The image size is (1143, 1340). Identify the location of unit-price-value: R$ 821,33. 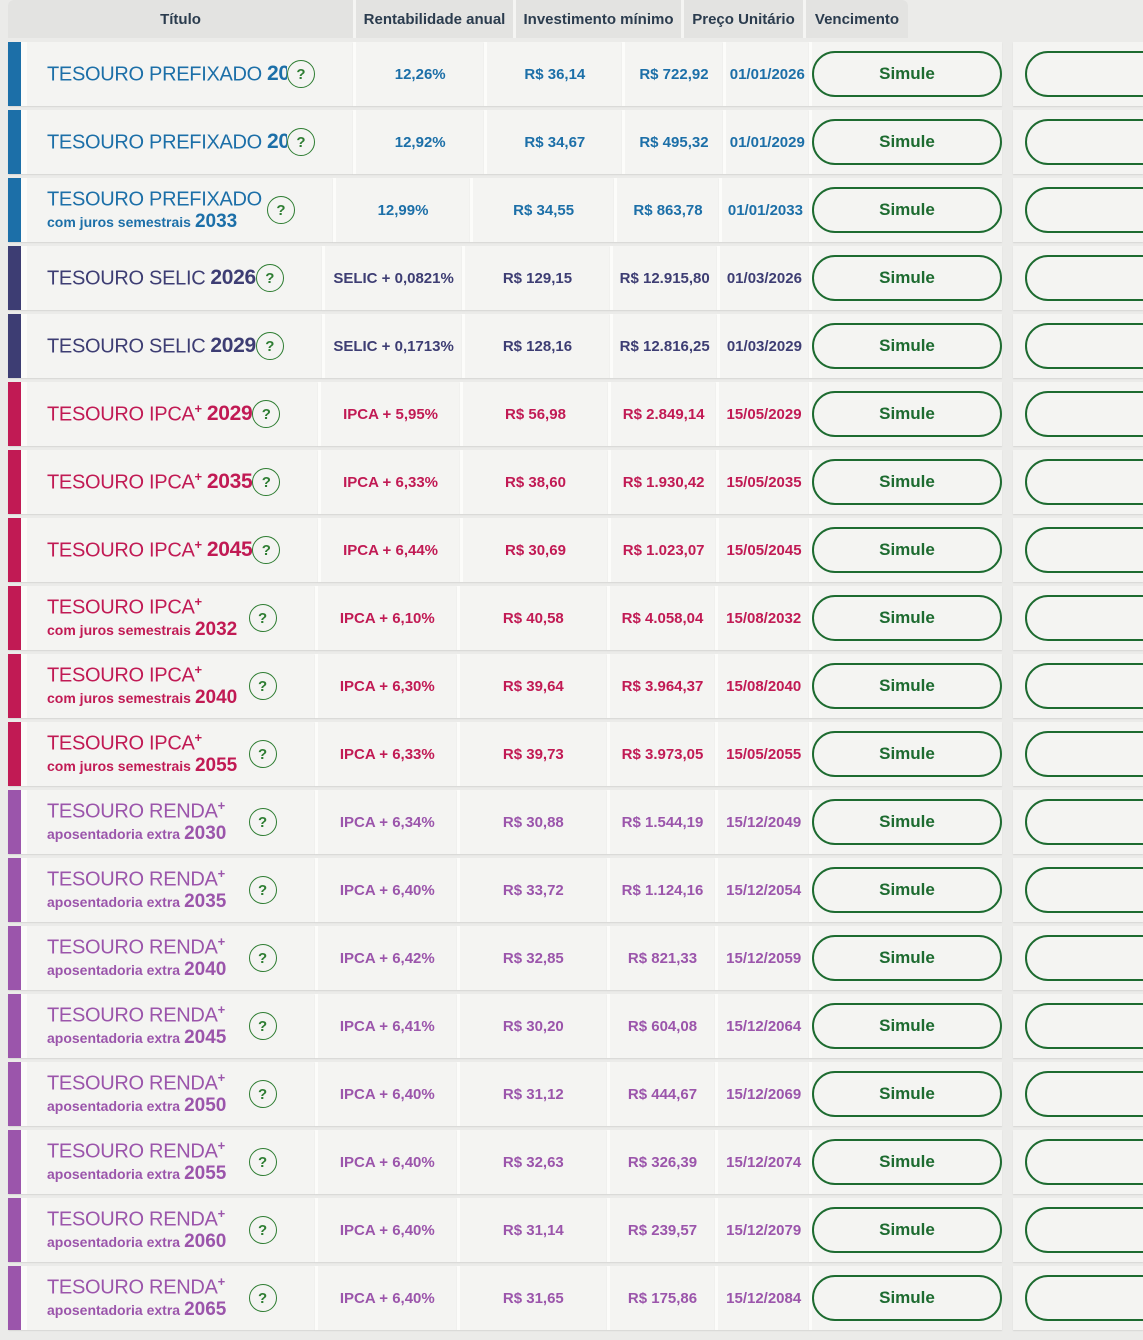
(662, 958).